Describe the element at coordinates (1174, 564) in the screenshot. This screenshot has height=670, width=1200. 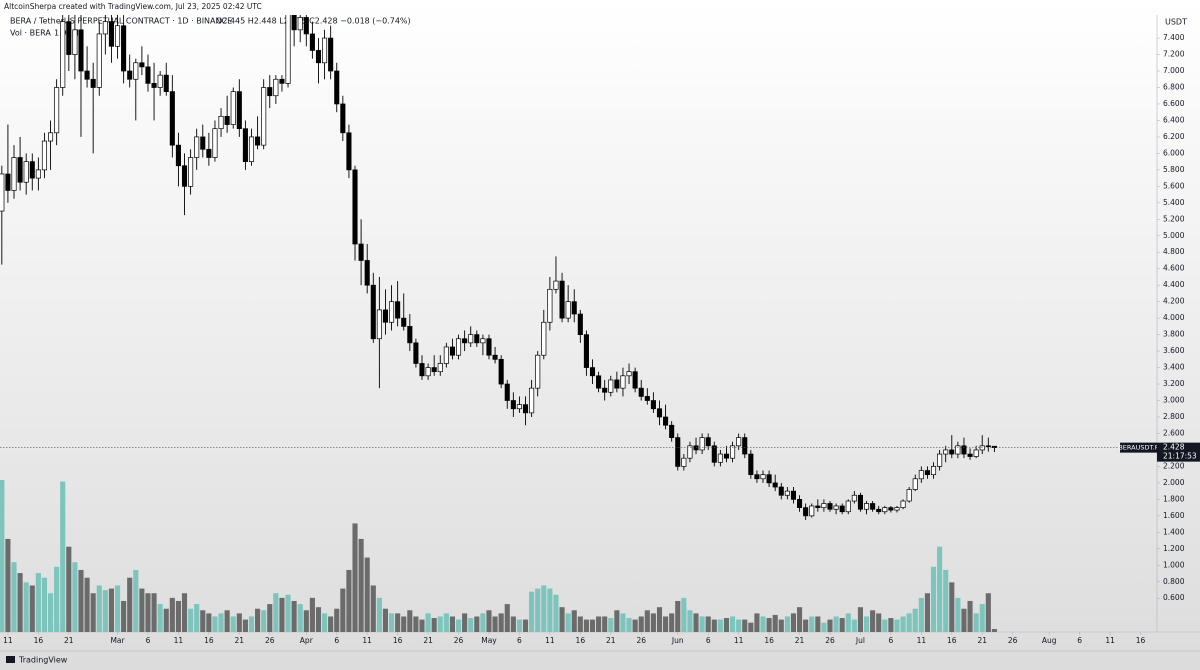
I see `y-tick-label: 1.000` at that location.